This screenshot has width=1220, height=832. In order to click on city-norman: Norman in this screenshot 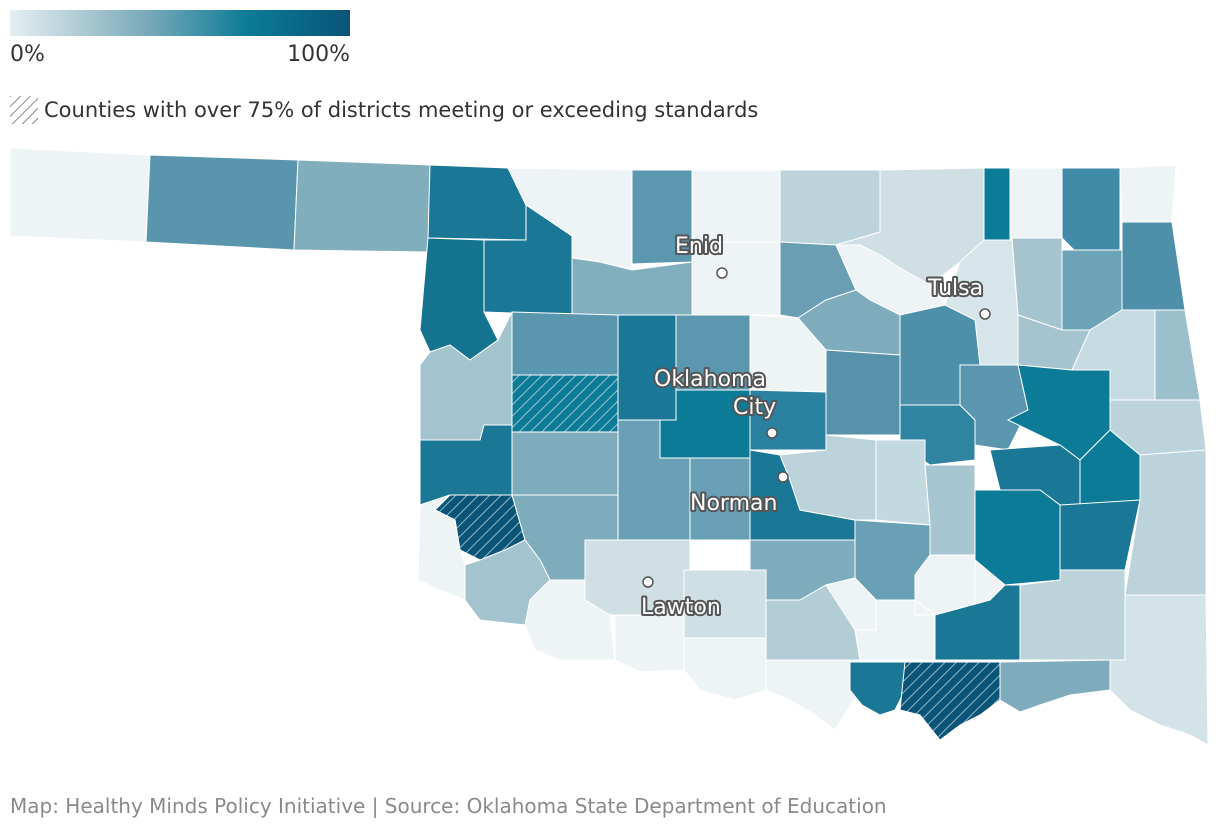, I will do `click(738, 494)`.